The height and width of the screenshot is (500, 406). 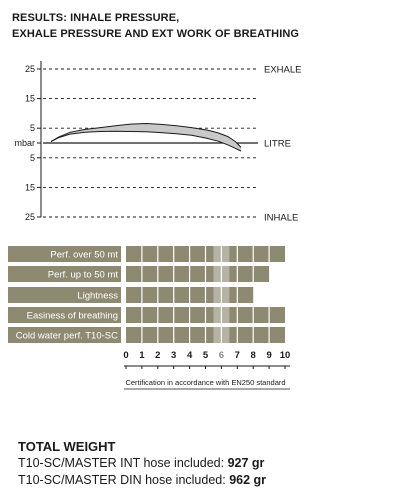 What do you see at coordinates (72, 316) in the screenshot?
I see `bar-category-label: Easiness of breathing` at bounding box center [72, 316].